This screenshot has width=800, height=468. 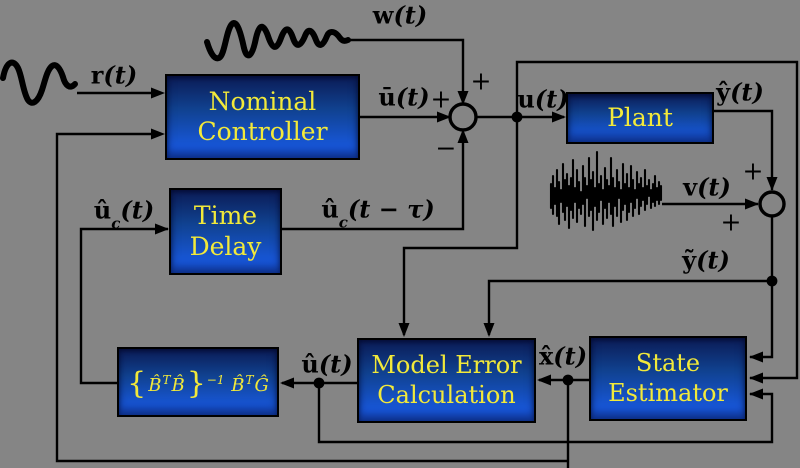 I want to click on sign-sum1-w-plus: +, so click(x=481, y=81).